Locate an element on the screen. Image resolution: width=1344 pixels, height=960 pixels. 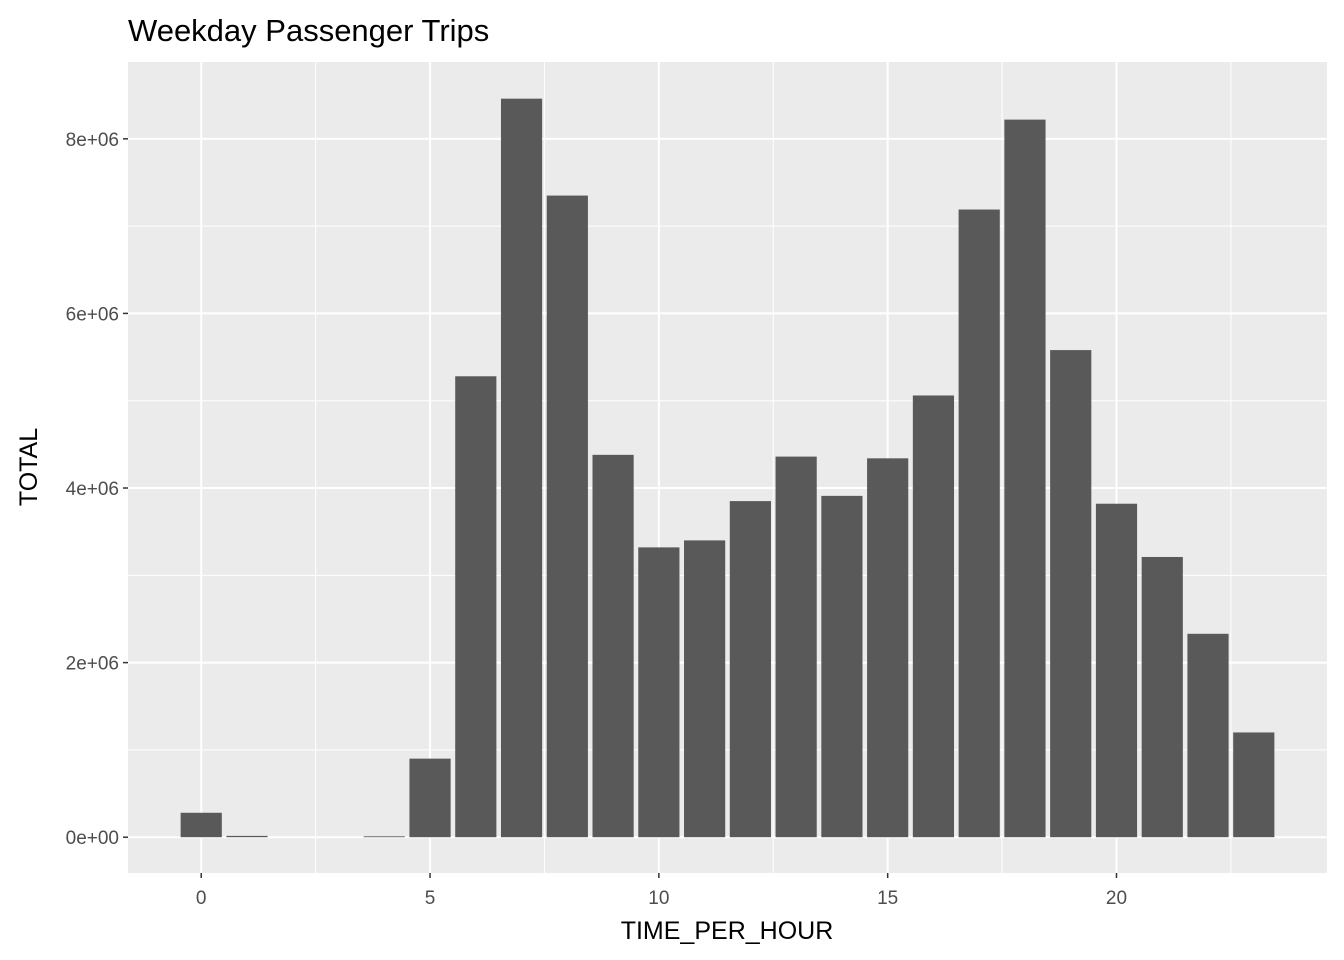
x-axis-title: TIME_PER_HOUR is located at coordinates (727, 931).